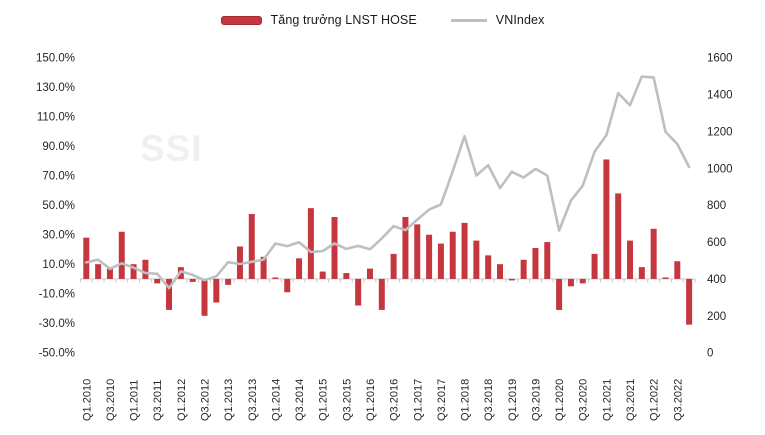 The height and width of the screenshot is (435, 765). What do you see at coordinates (716, 280) in the screenshot?
I see `right-axis-tick-label: 400` at bounding box center [716, 280].